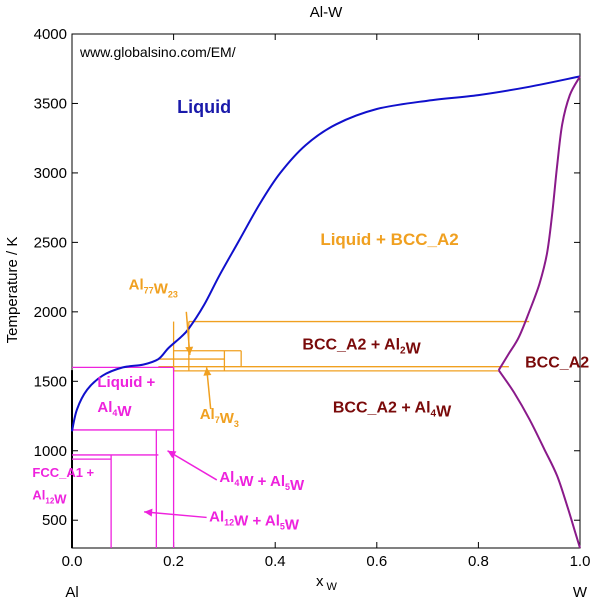  What do you see at coordinates (50, 34) in the screenshot?
I see `y-tick-label: 4000` at bounding box center [50, 34].